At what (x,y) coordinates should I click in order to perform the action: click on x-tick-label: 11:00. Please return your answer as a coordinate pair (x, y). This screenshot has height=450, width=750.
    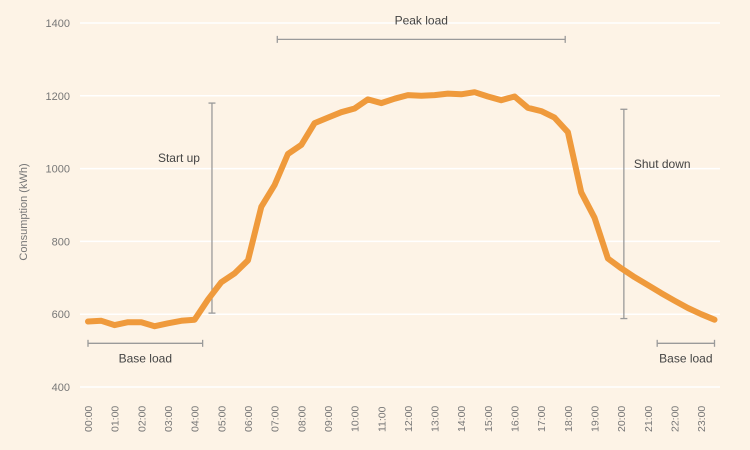
    Looking at the image, I should click on (382, 419).